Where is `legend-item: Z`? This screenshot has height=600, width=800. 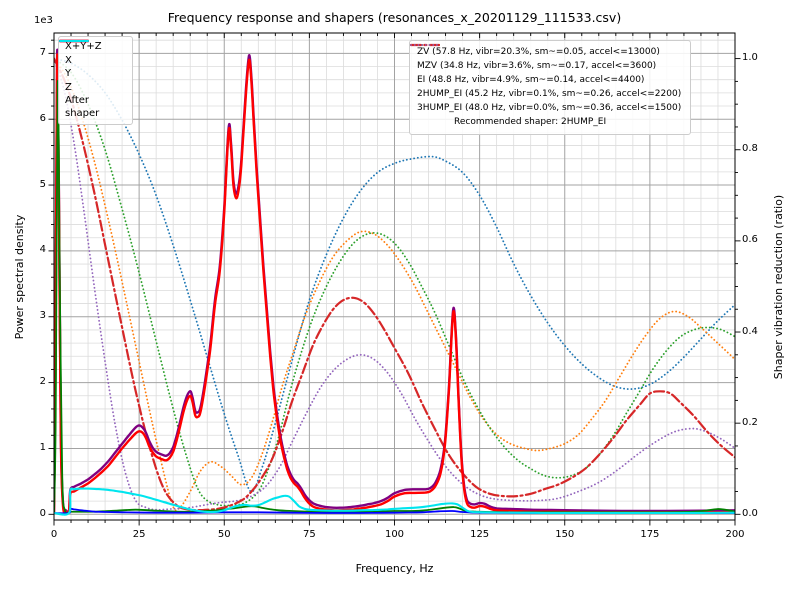
legend-item: Z is located at coordinates (91, 67).